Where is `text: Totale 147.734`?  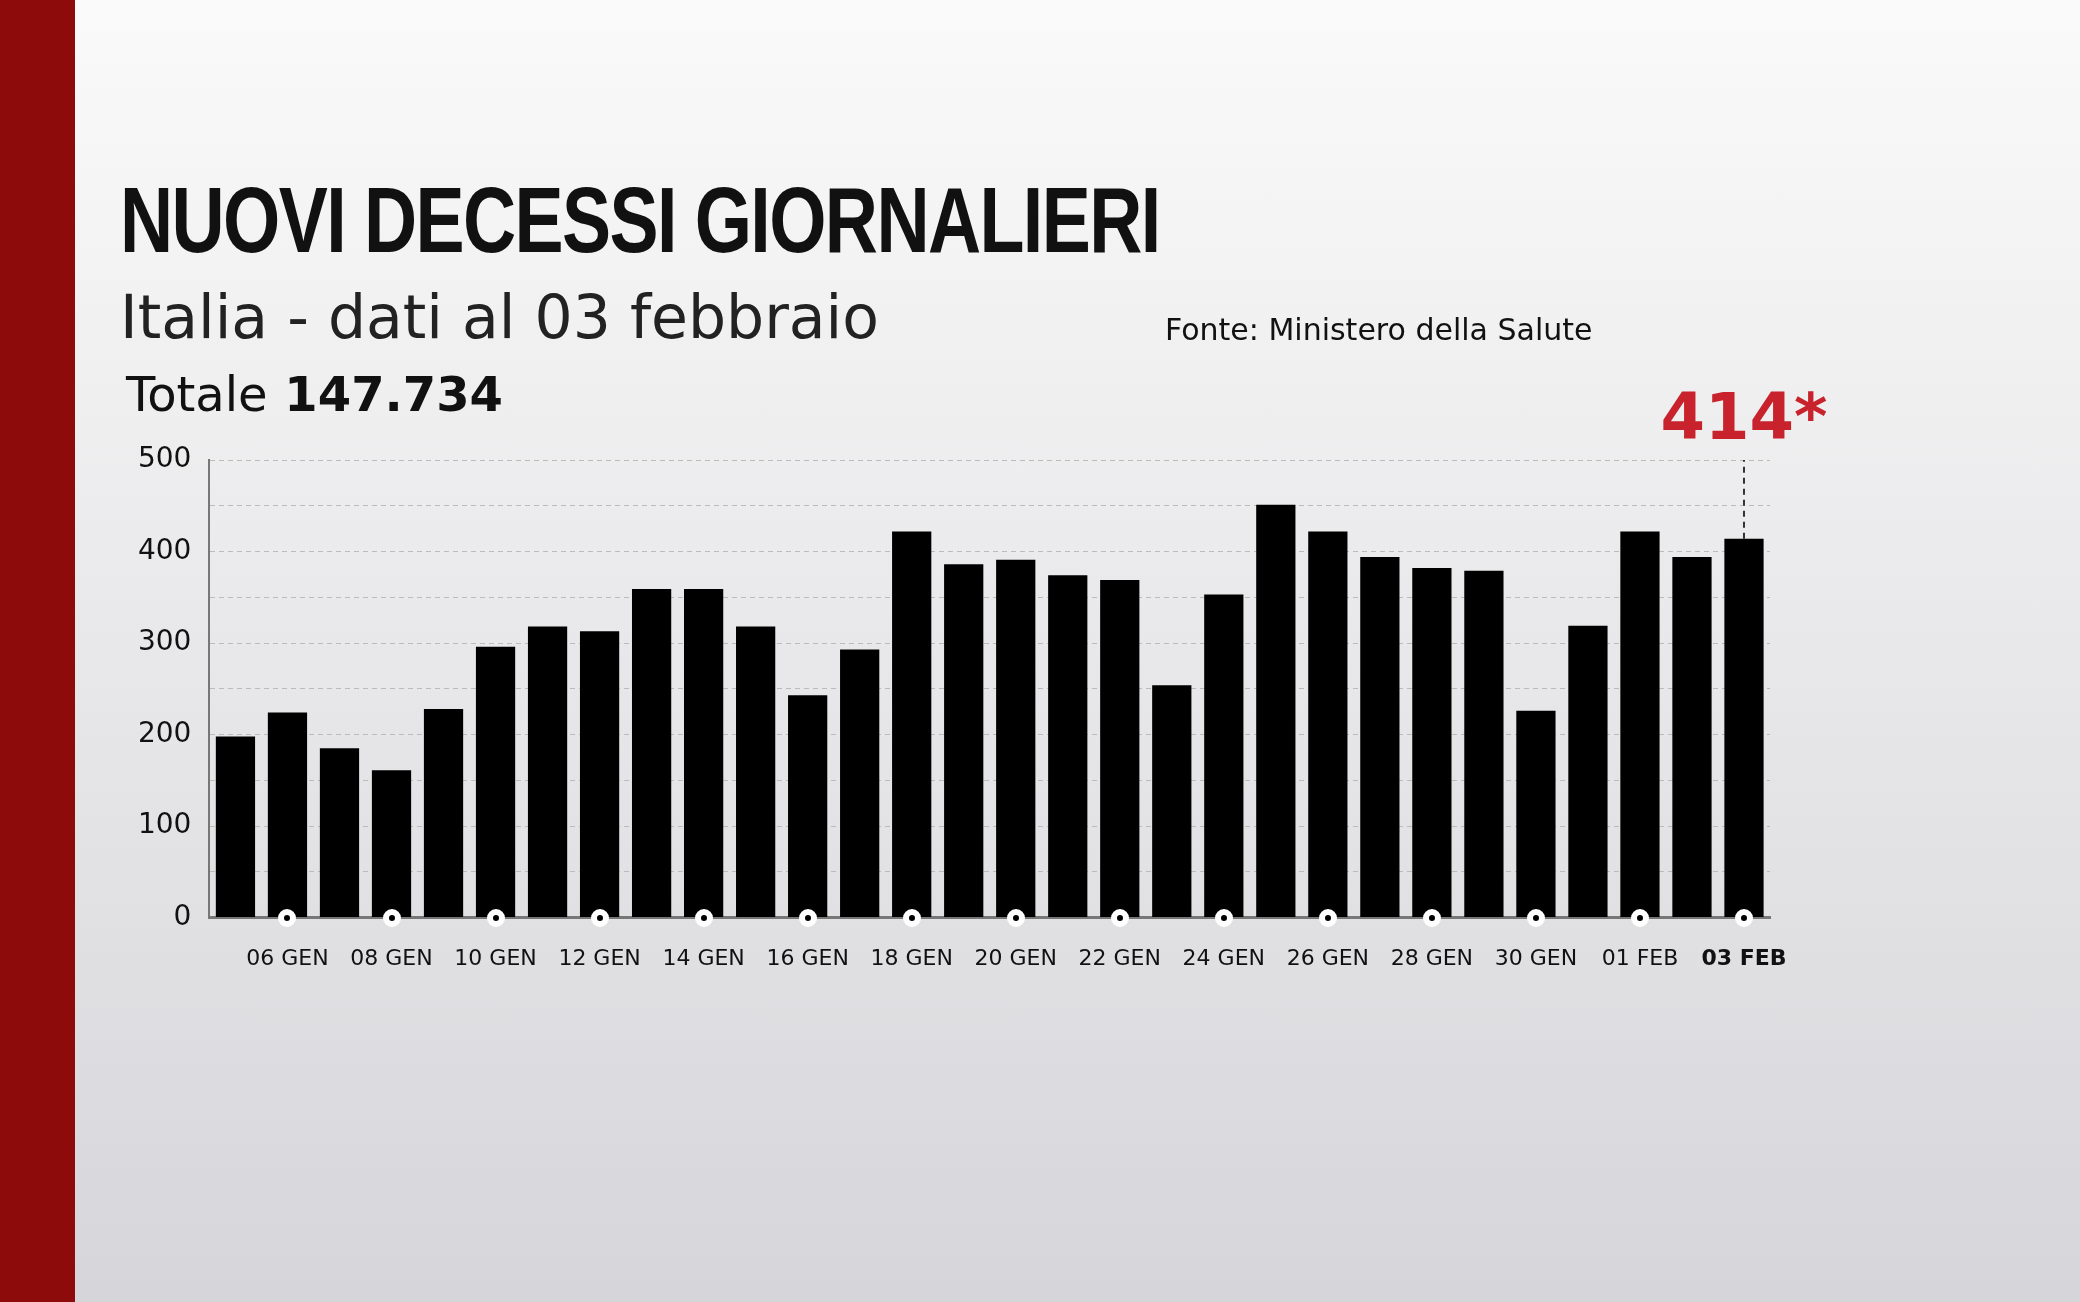 text: Totale 147.734 is located at coordinates (314, 394).